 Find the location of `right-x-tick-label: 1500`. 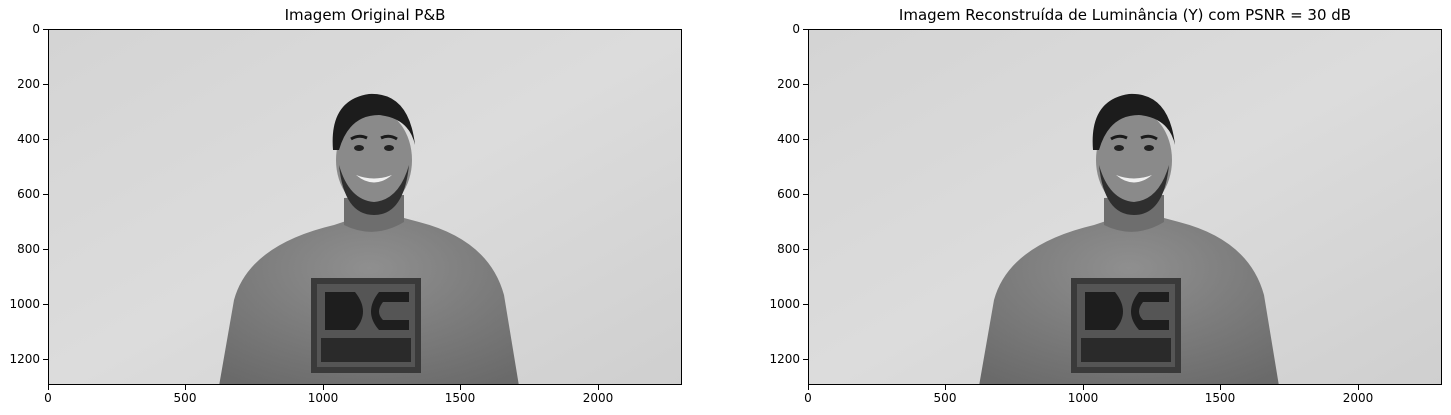

right-x-tick-label: 1500 is located at coordinates (1220, 398).